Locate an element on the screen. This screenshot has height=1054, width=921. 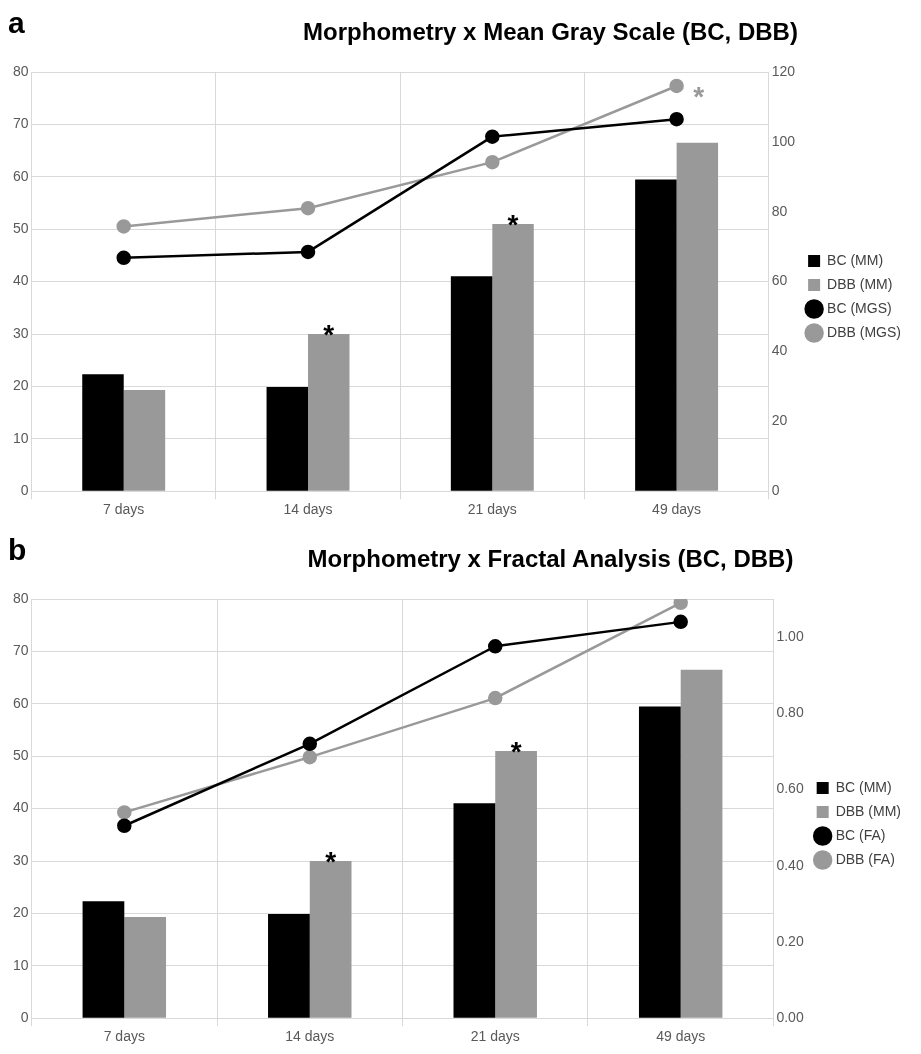
y2-tick-label: 1.00 is located at coordinates (790, 635).